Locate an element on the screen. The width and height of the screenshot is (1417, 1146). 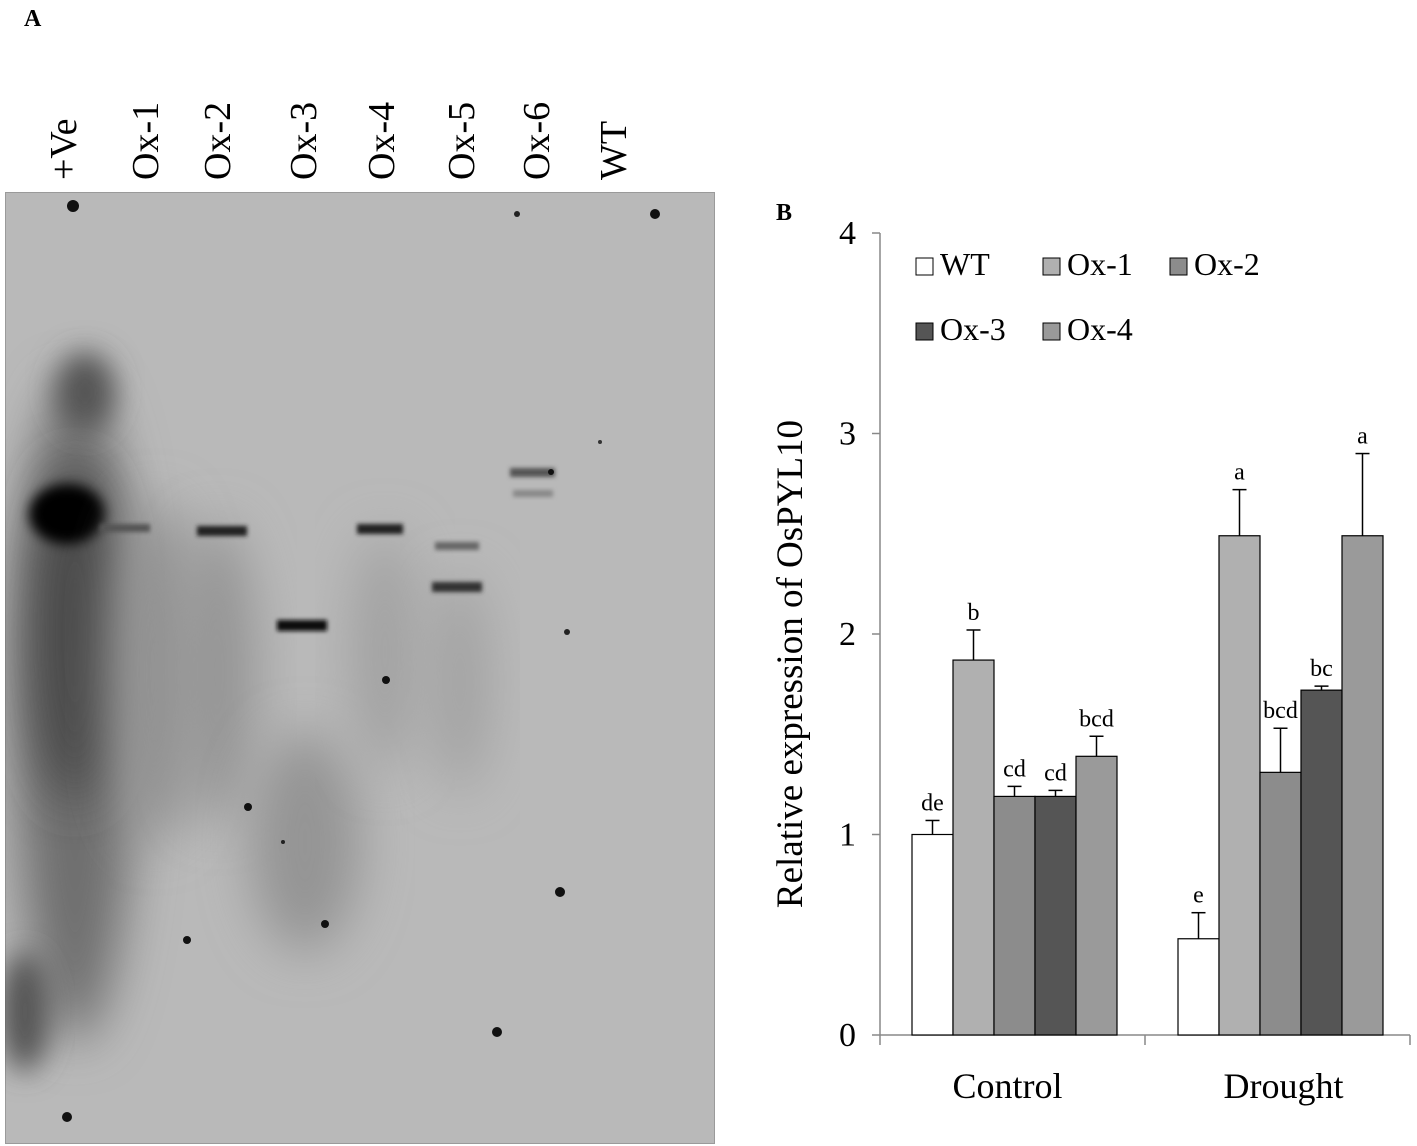
bar-ox-2-control is located at coordinates (1014, 915).